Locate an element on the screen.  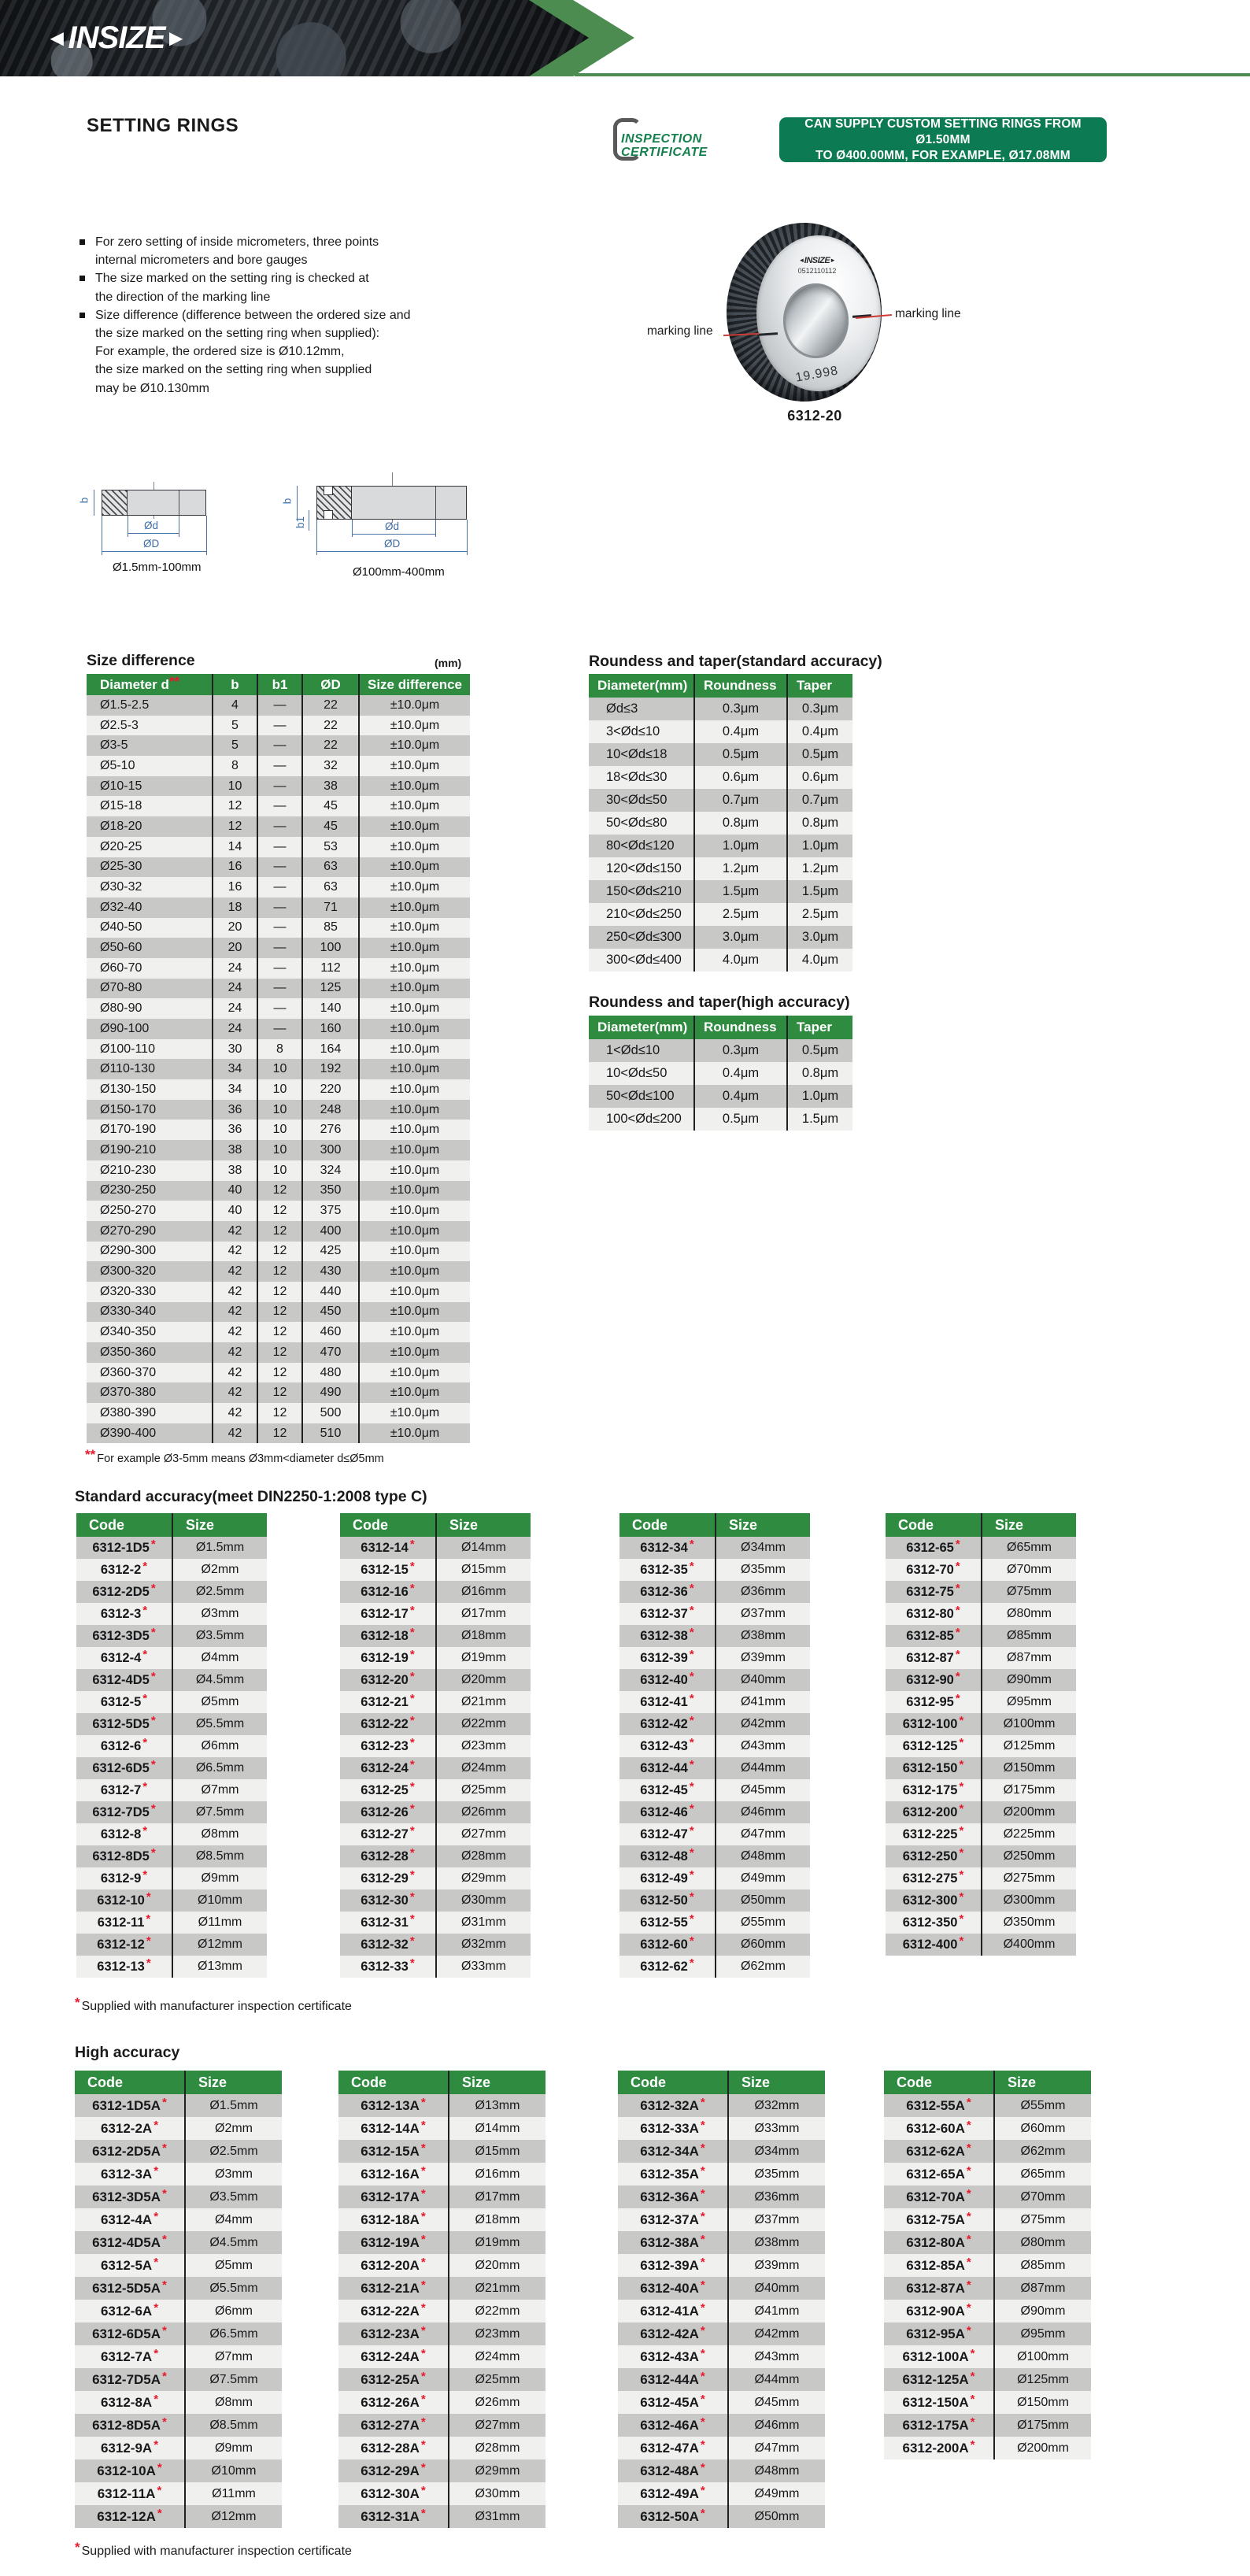
cell-size: Ø26mm is located at coordinates (496, 2402).